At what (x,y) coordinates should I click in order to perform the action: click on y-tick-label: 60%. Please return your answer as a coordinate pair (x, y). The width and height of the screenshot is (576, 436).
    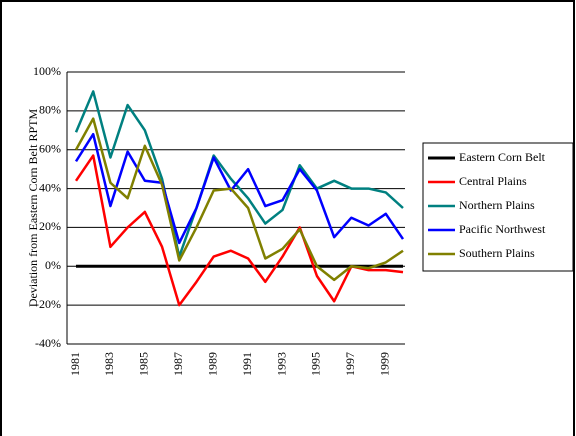
    Looking at the image, I should click on (50, 148).